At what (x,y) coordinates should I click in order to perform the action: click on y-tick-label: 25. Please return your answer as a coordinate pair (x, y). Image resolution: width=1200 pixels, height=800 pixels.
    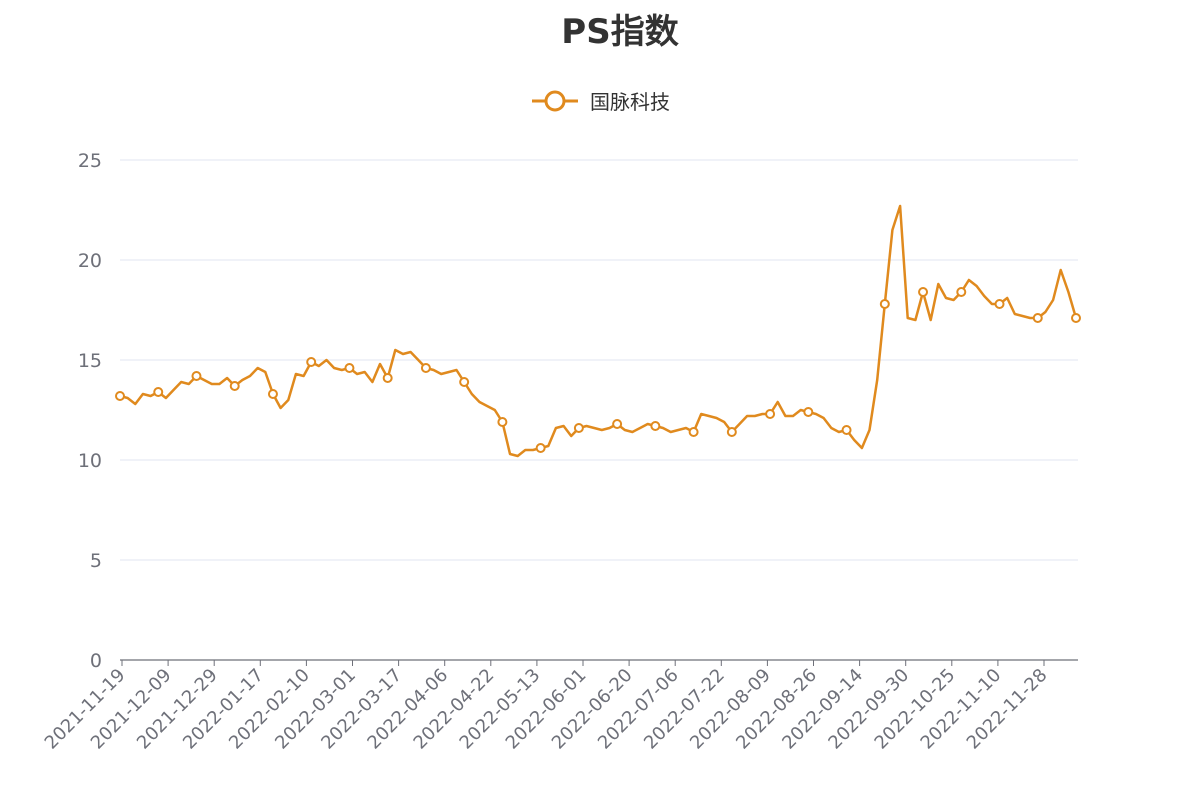
    Looking at the image, I should click on (90, 161).